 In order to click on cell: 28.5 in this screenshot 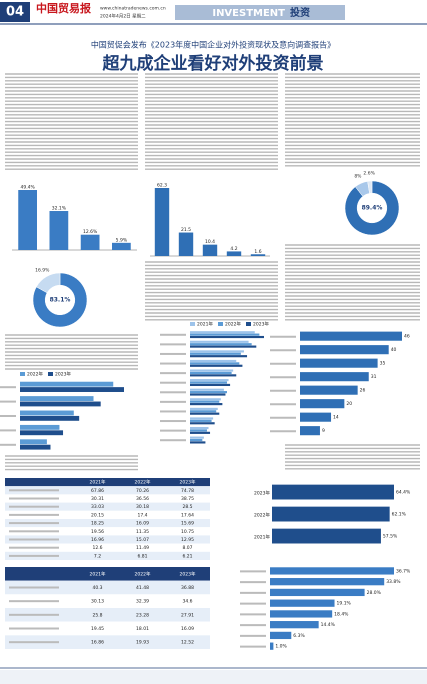, I will do `click(187, 507)`.